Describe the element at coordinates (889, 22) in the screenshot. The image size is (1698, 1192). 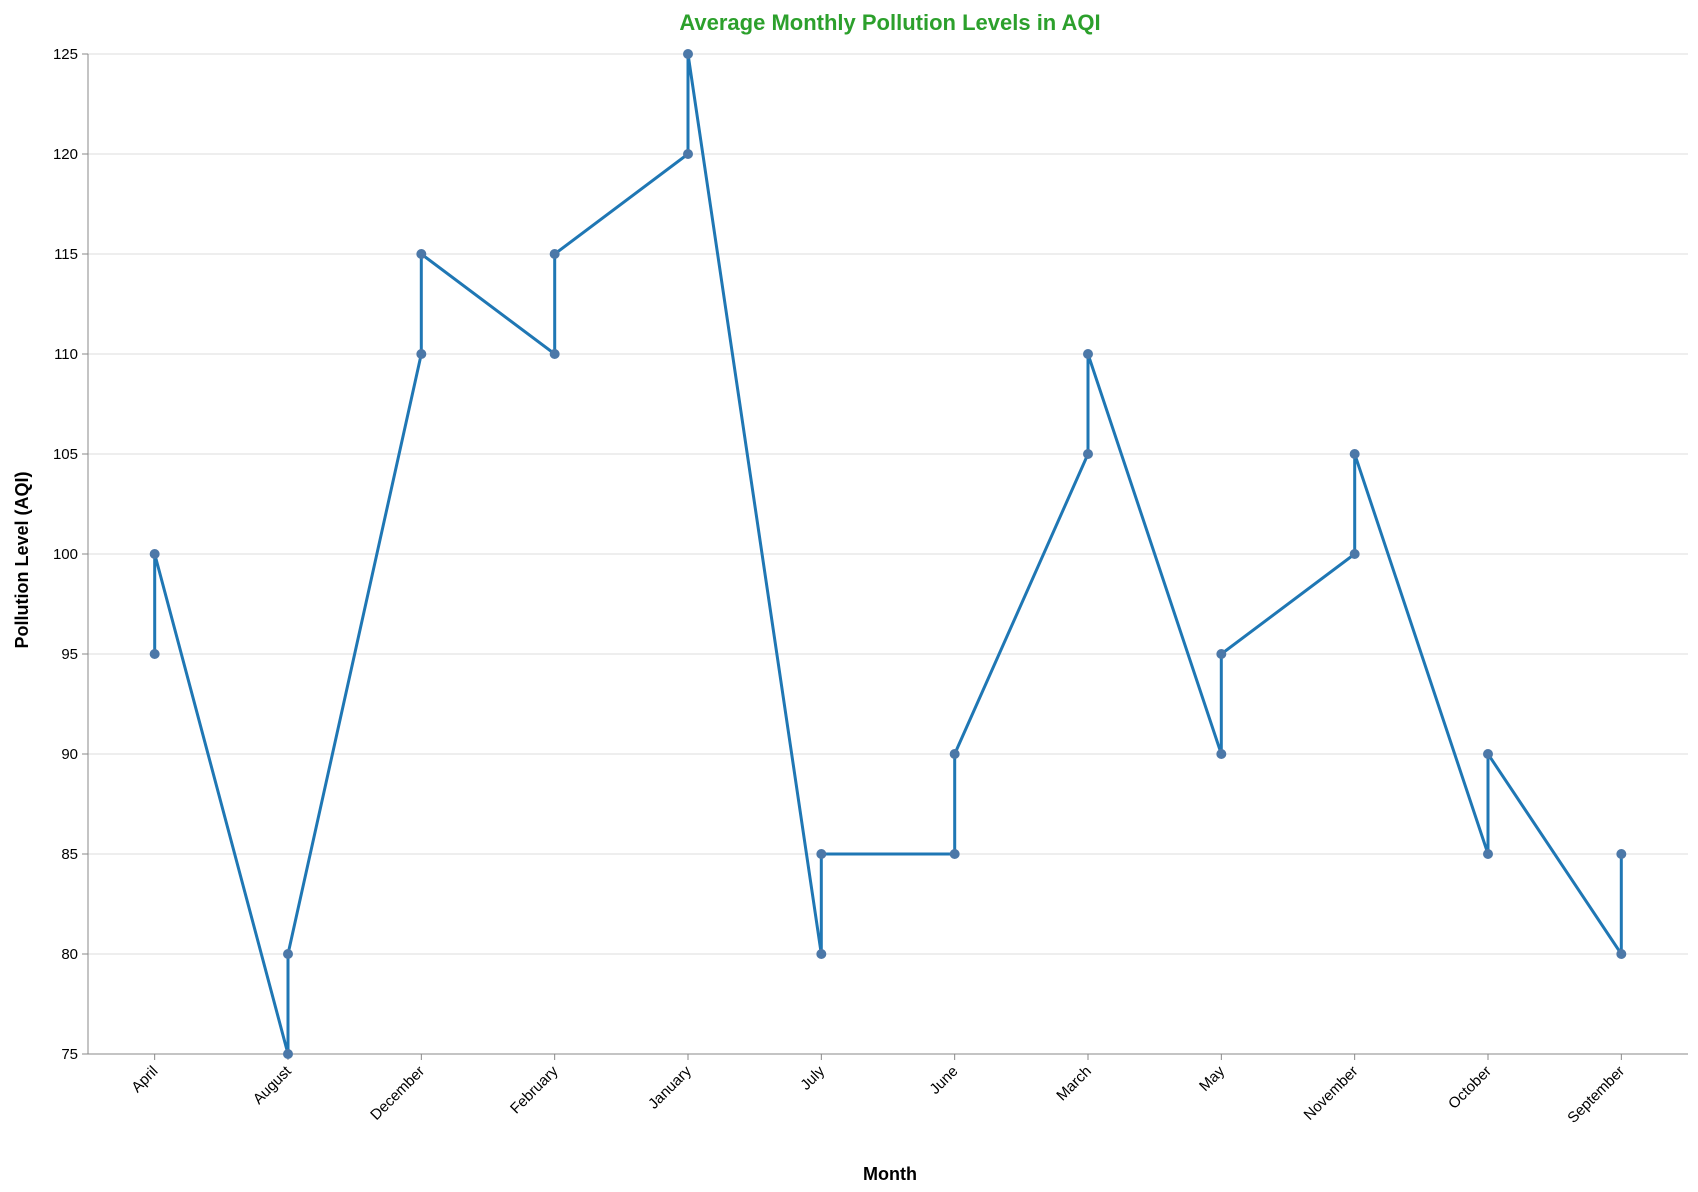
I see `chart-title: Average Monthly Pollution Levels in AQI` at that location.